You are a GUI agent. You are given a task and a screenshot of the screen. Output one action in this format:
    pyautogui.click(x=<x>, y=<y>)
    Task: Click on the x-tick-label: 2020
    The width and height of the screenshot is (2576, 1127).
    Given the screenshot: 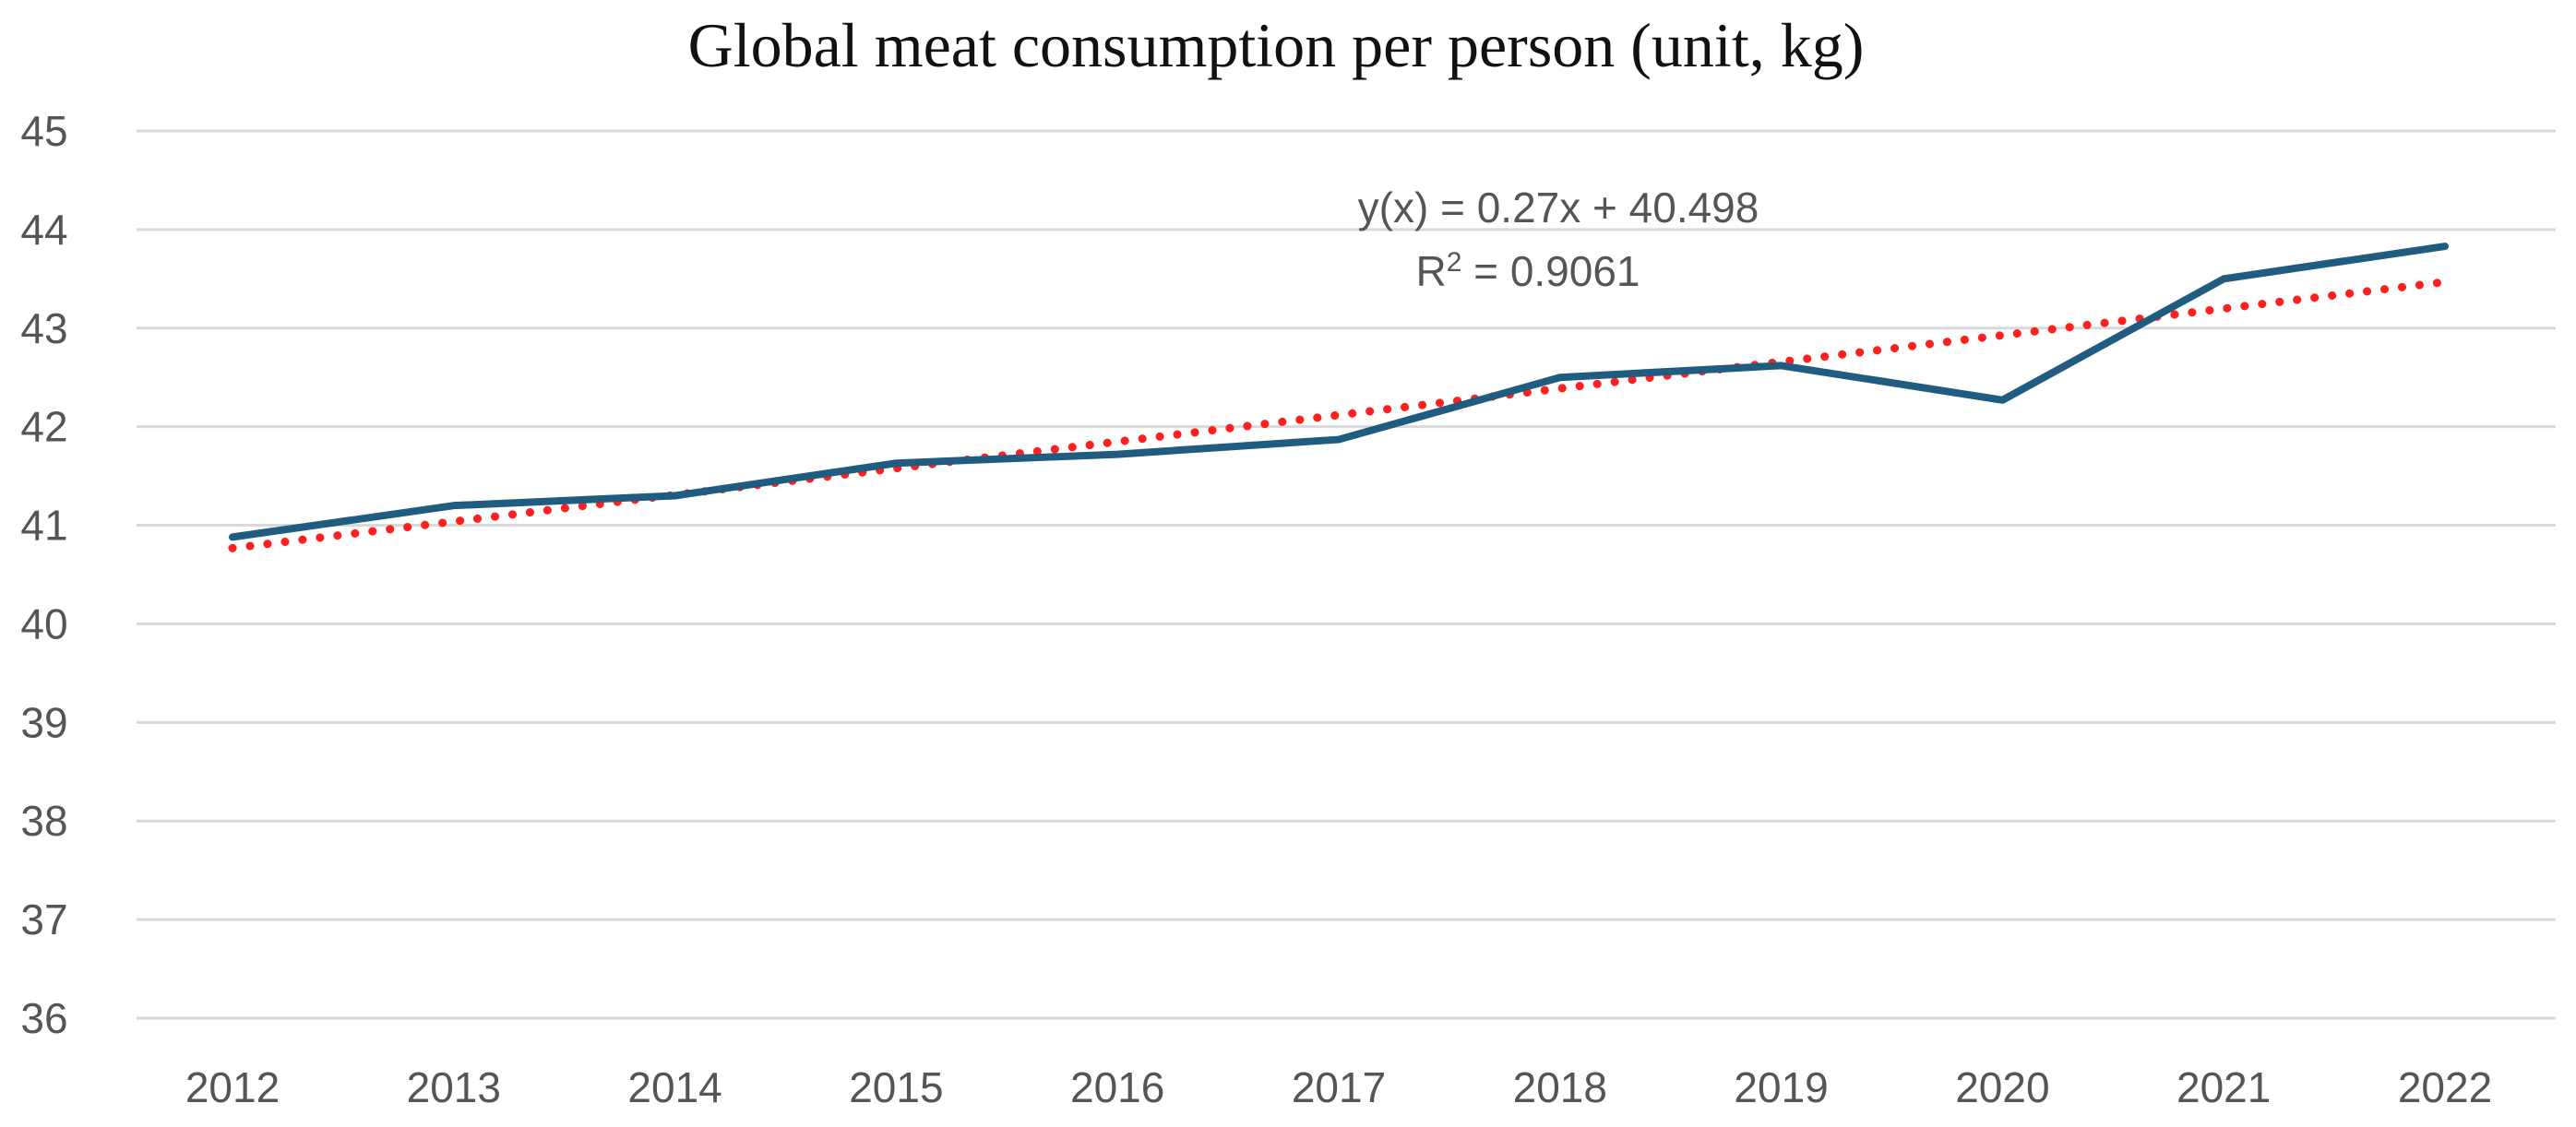 What is the action you would take?
    pyautogui.click(x=2002, y=1087)
    